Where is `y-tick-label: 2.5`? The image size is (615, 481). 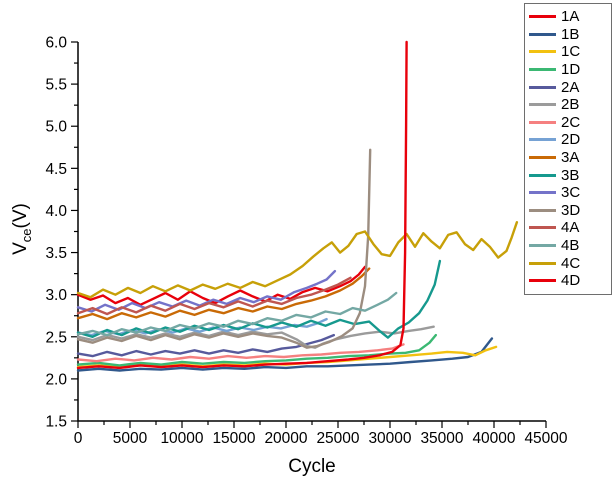 y-tick-label: 2.5 is located at coordinates (56, 337).